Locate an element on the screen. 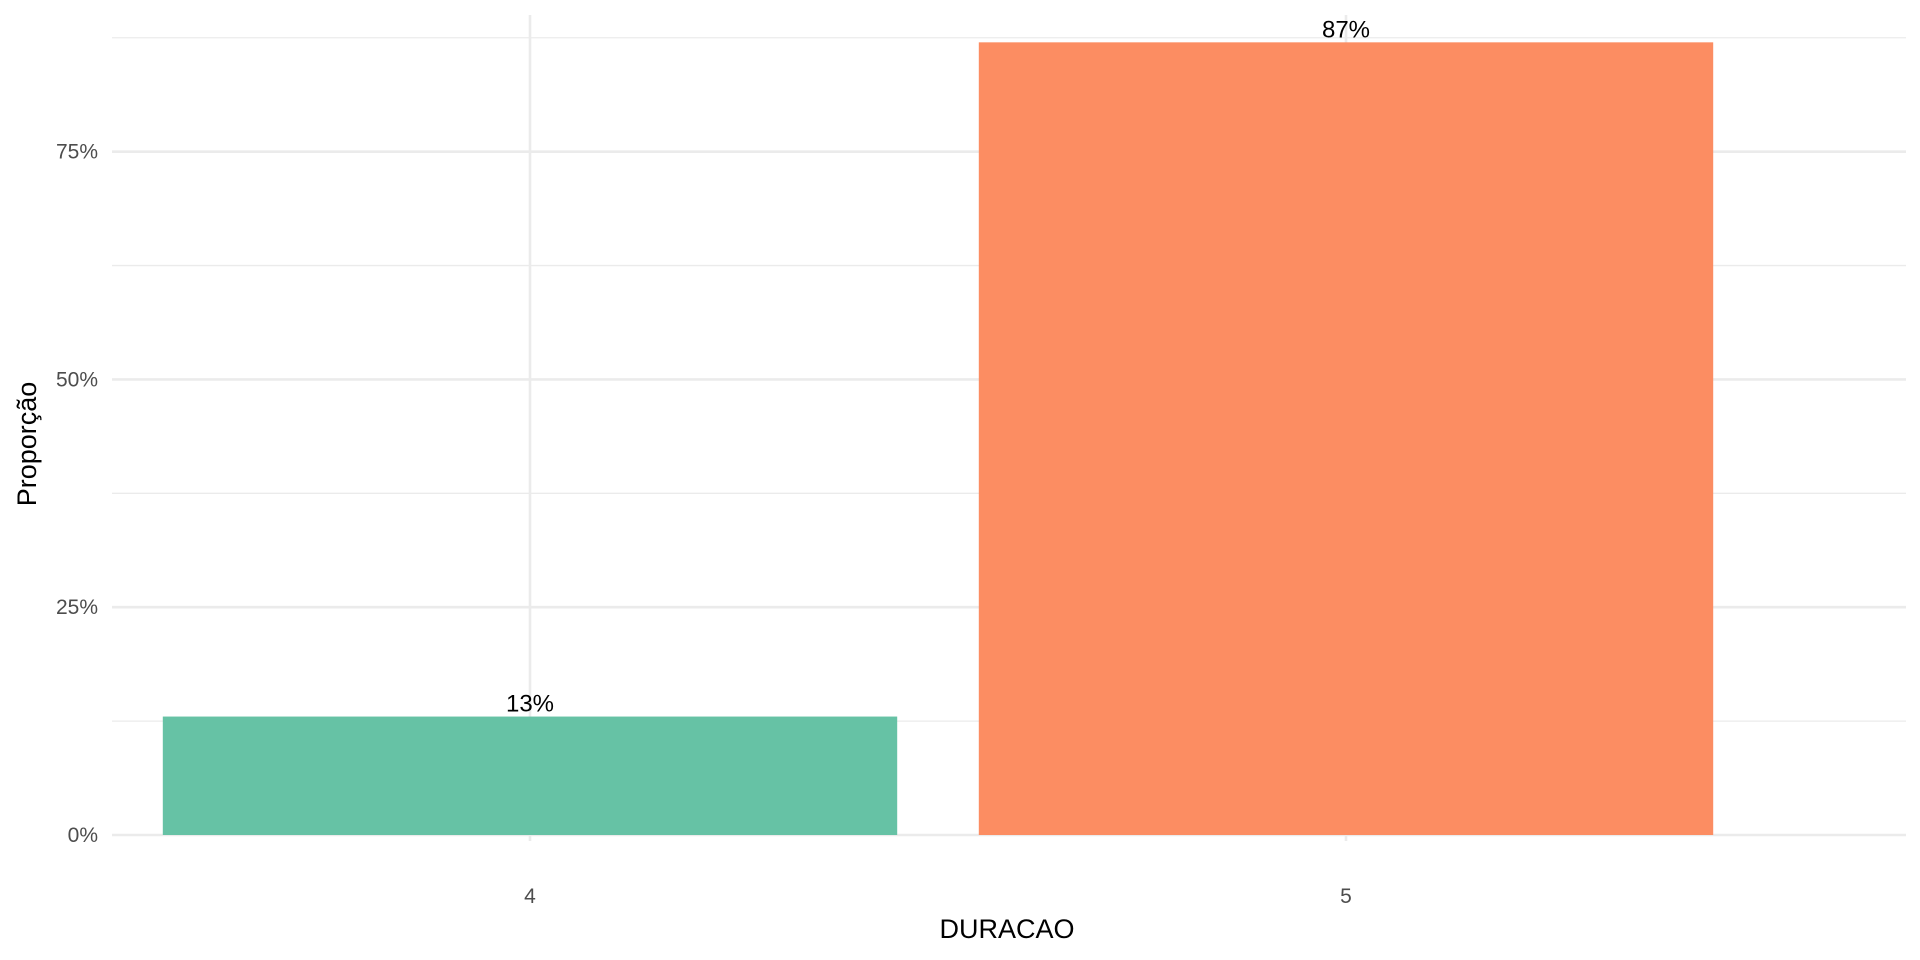 The height and width of the screenshot is (960, 1920). x-tick-label-4: 4 is located at coordinates (530, 896).